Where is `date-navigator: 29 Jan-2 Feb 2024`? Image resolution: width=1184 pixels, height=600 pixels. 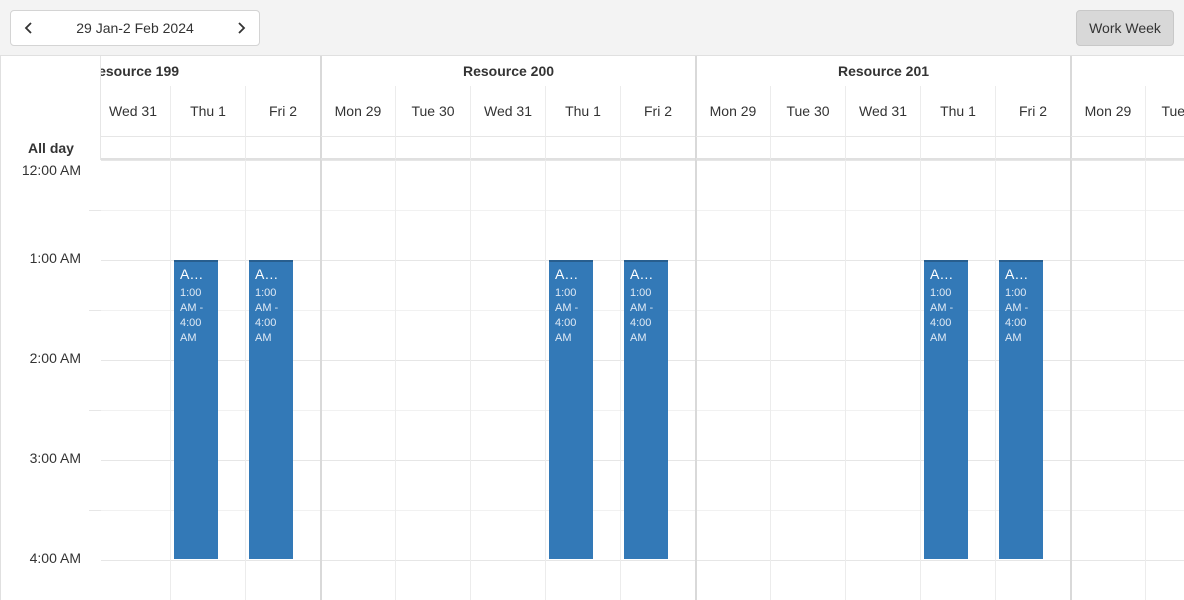 date-navigator: 29 Jan-2 Feb 2024 is located at coordinates (135, 28).